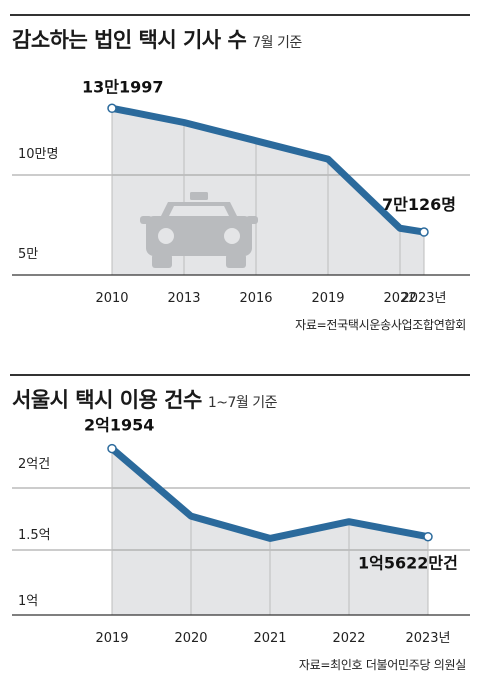 The height and width of the screenshot is (694, 480). Describe the element at coordinates (382, 665) in the screenshot. I see `chart-source: 자료=최인호 더불어민주당 의원실` at that location.